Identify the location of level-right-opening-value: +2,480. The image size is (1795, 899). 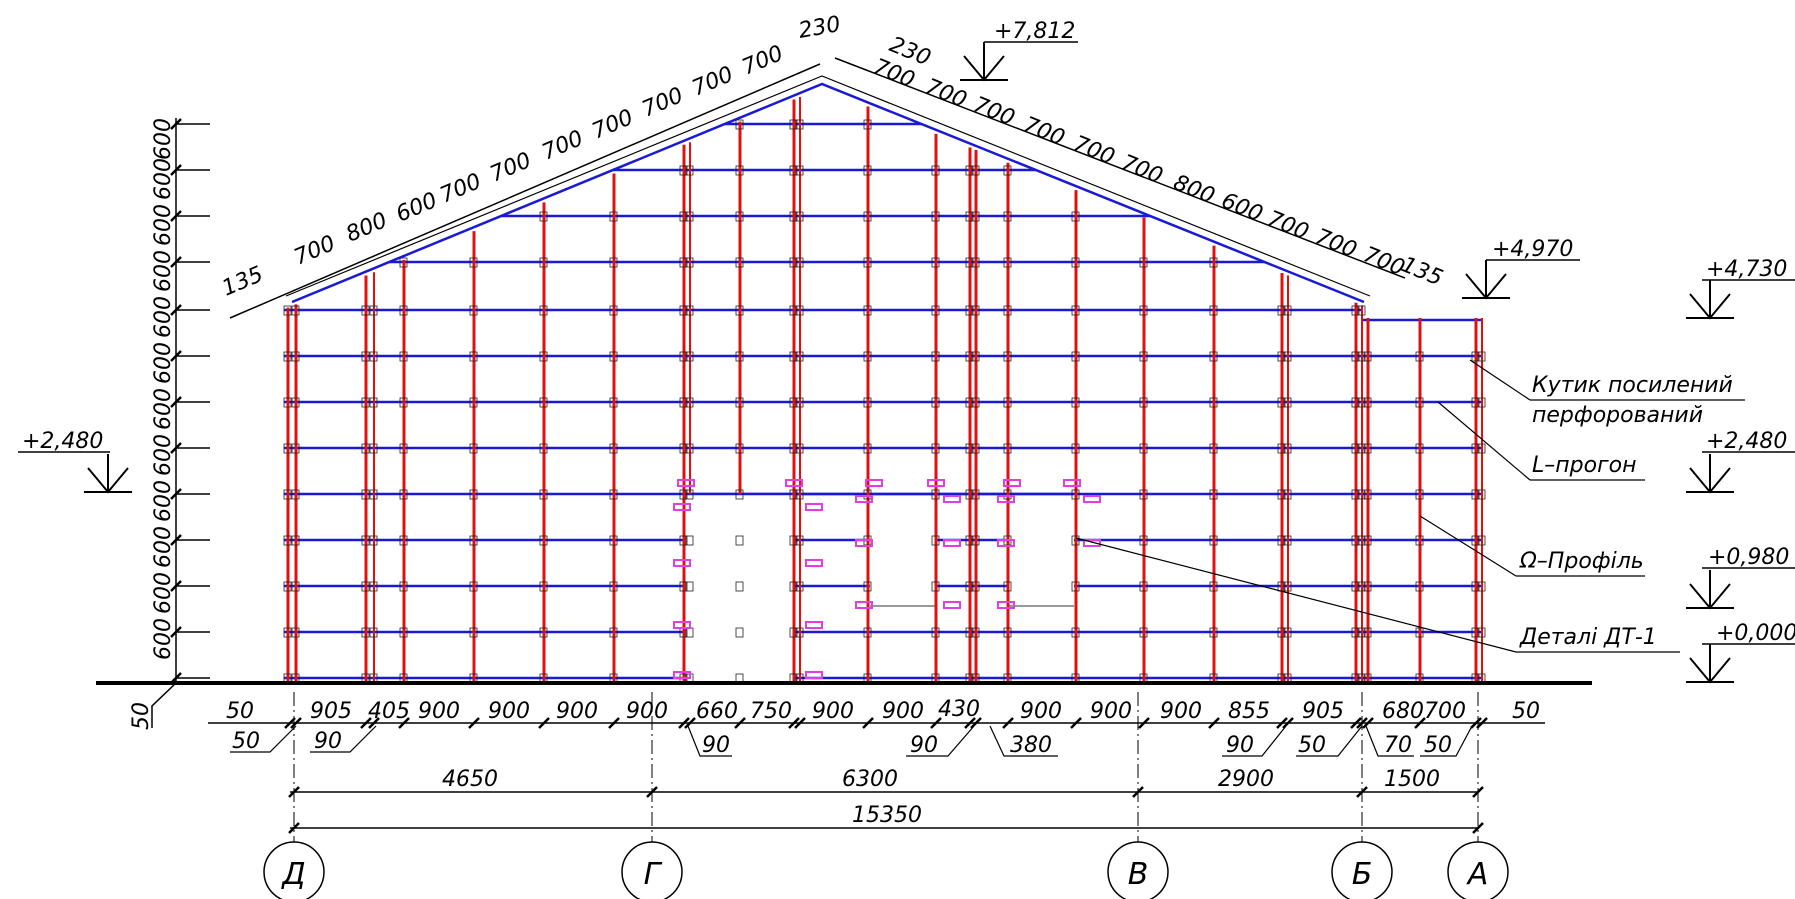
(1746, 441).